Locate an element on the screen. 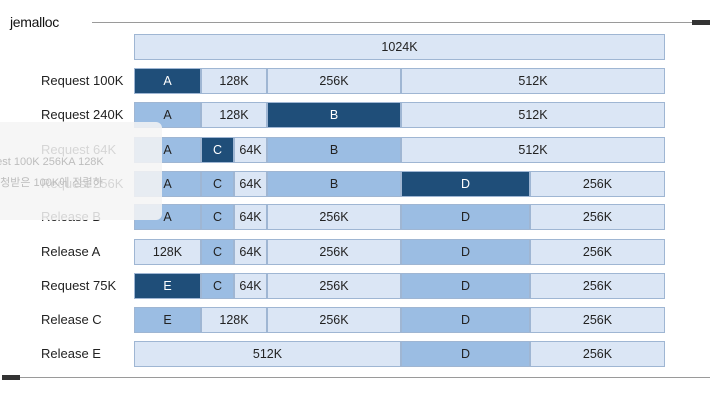 The image size is (716, 406). memory-row: 512K D 256K is located at coordinates (399, 354).